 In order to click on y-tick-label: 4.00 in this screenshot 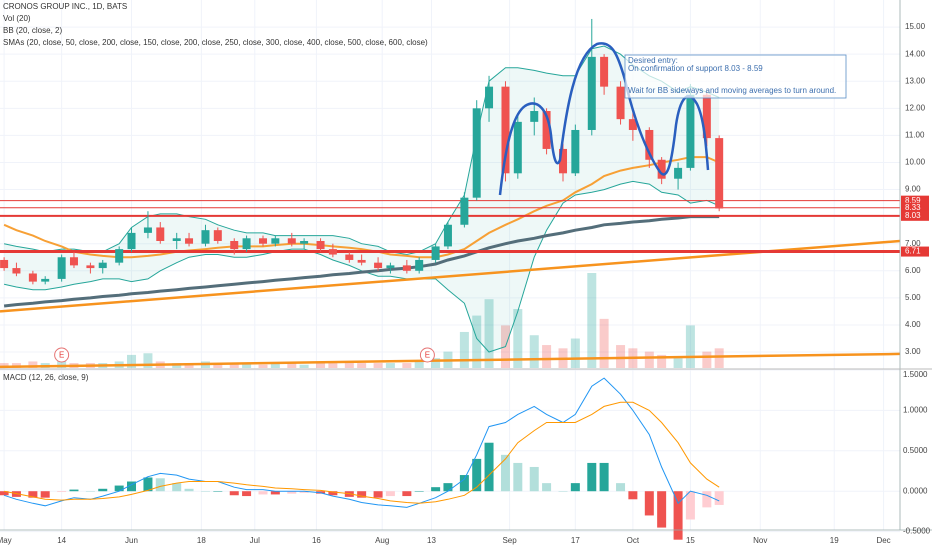, I will do `click(913, 324)`.